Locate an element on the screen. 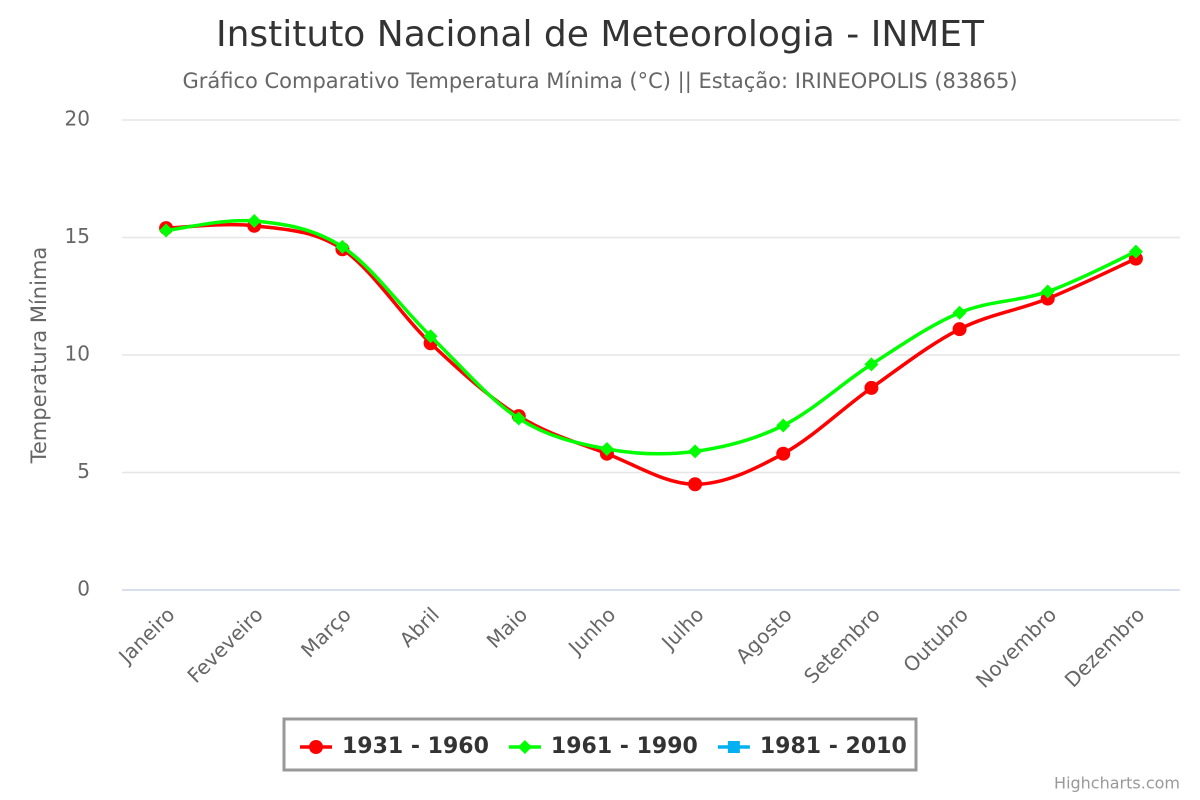 Image resolution: width=1200 pixels, height=800 pixels. credits: Highcharts.com is located at coordinates (1117, 783).